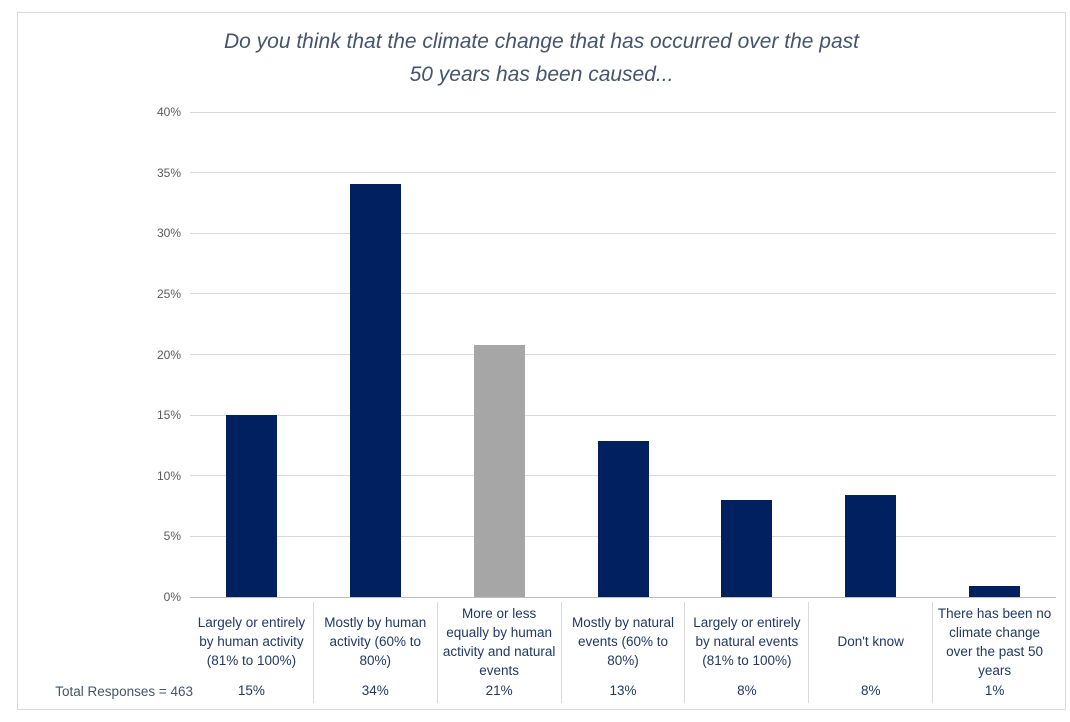 Image resolution: width=1070 pixels, height=722 pixels. Describe the element at coordinates (168, 293) in the screenshot. I see `y-axis-tick-label: 25%` at that location.